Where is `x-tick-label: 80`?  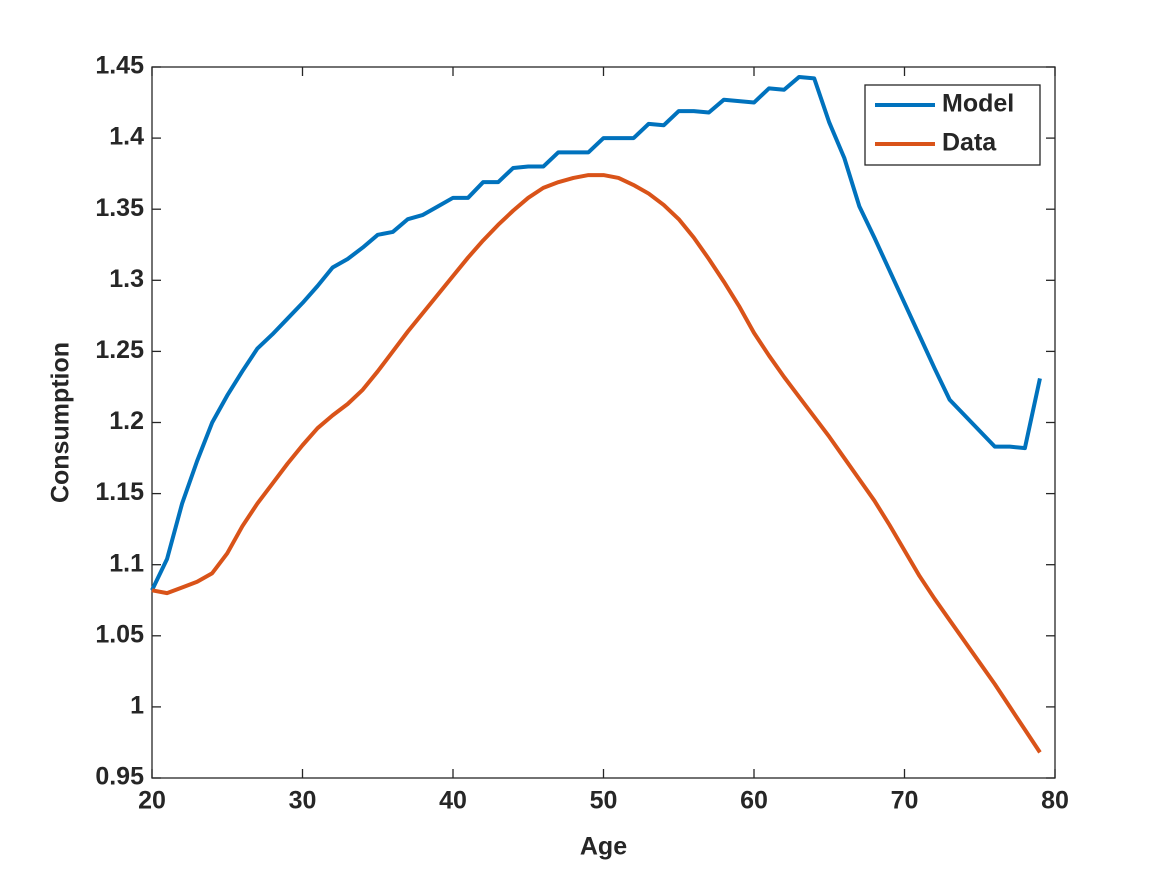
x-tick-label: 80 is located at coordinates (1055, 801).